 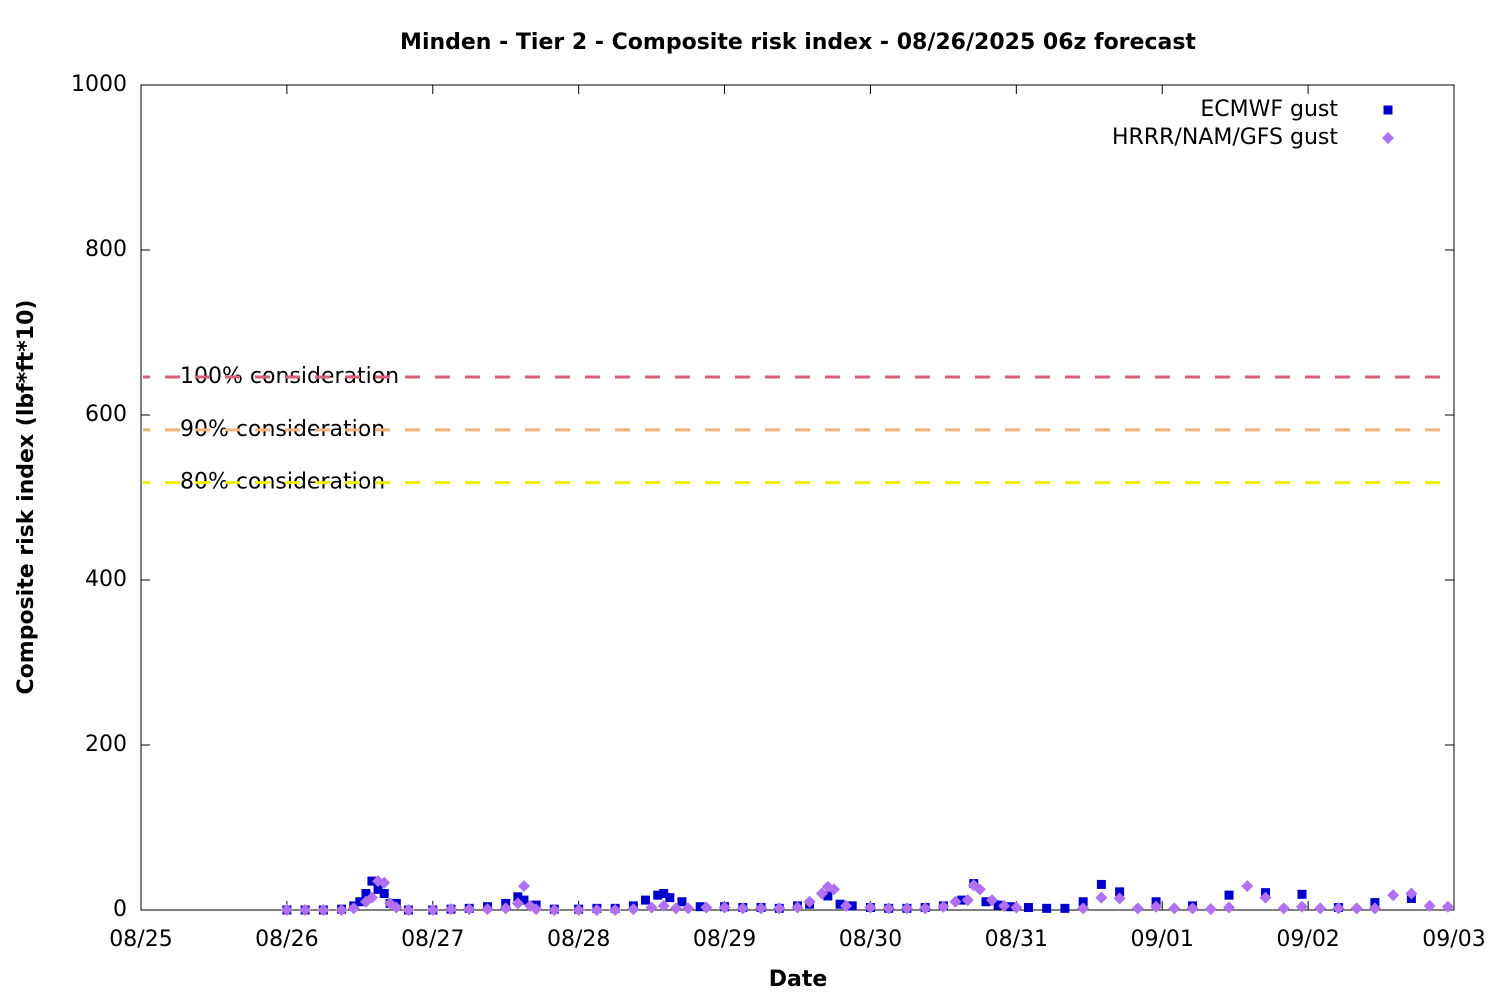 What do you see at coordinates (870, 939) in the screenshot?
I see `x-tick-label: 08/30` at bounding box center [870, 939].